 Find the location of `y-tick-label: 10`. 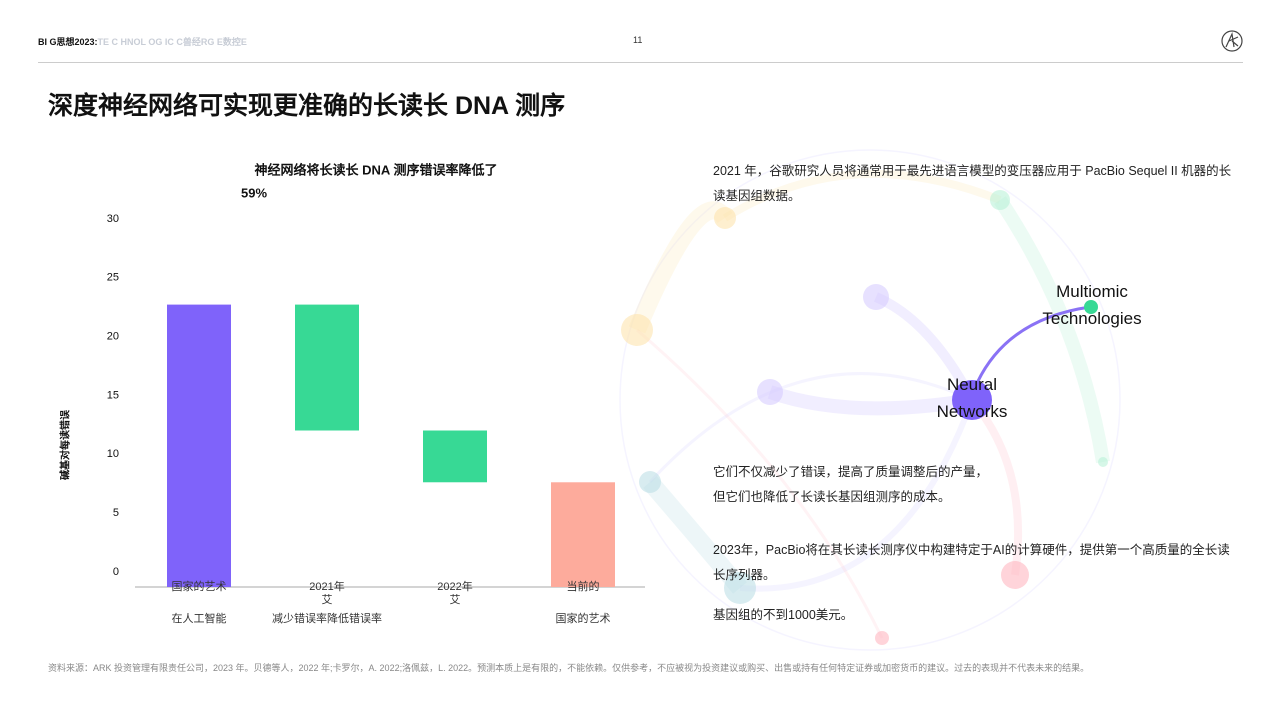

y-tick-label: 10 is located at coordinates (113, 454).